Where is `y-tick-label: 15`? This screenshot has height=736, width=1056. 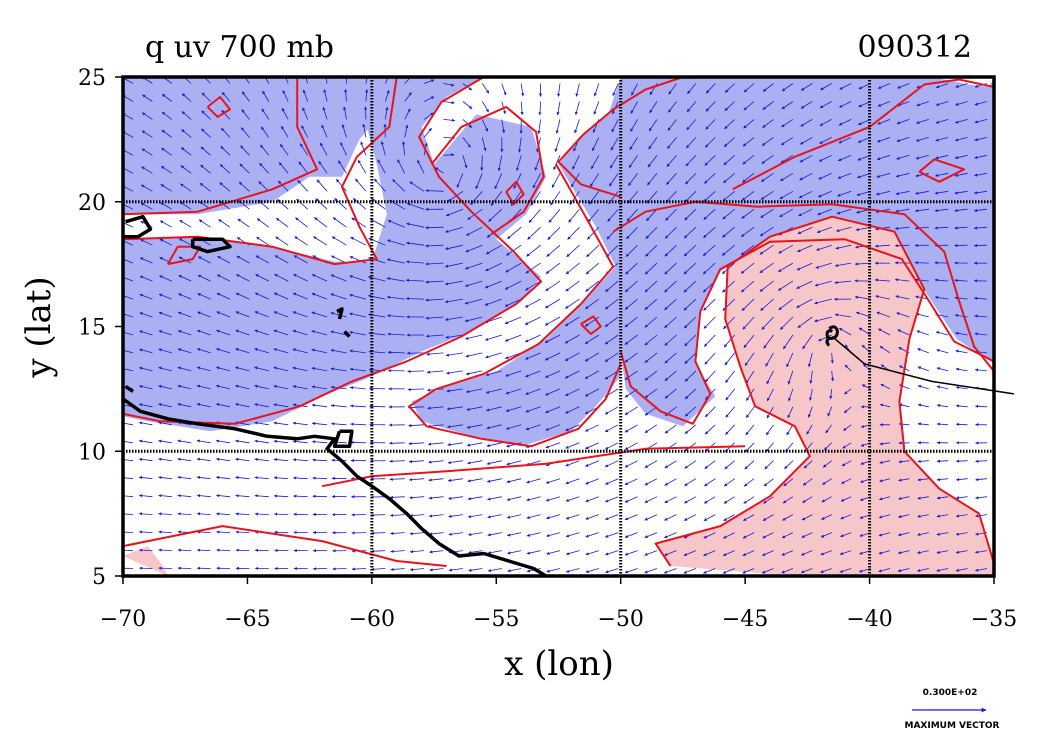 y-tick-label: 15 is located at coordinates (92, 328).